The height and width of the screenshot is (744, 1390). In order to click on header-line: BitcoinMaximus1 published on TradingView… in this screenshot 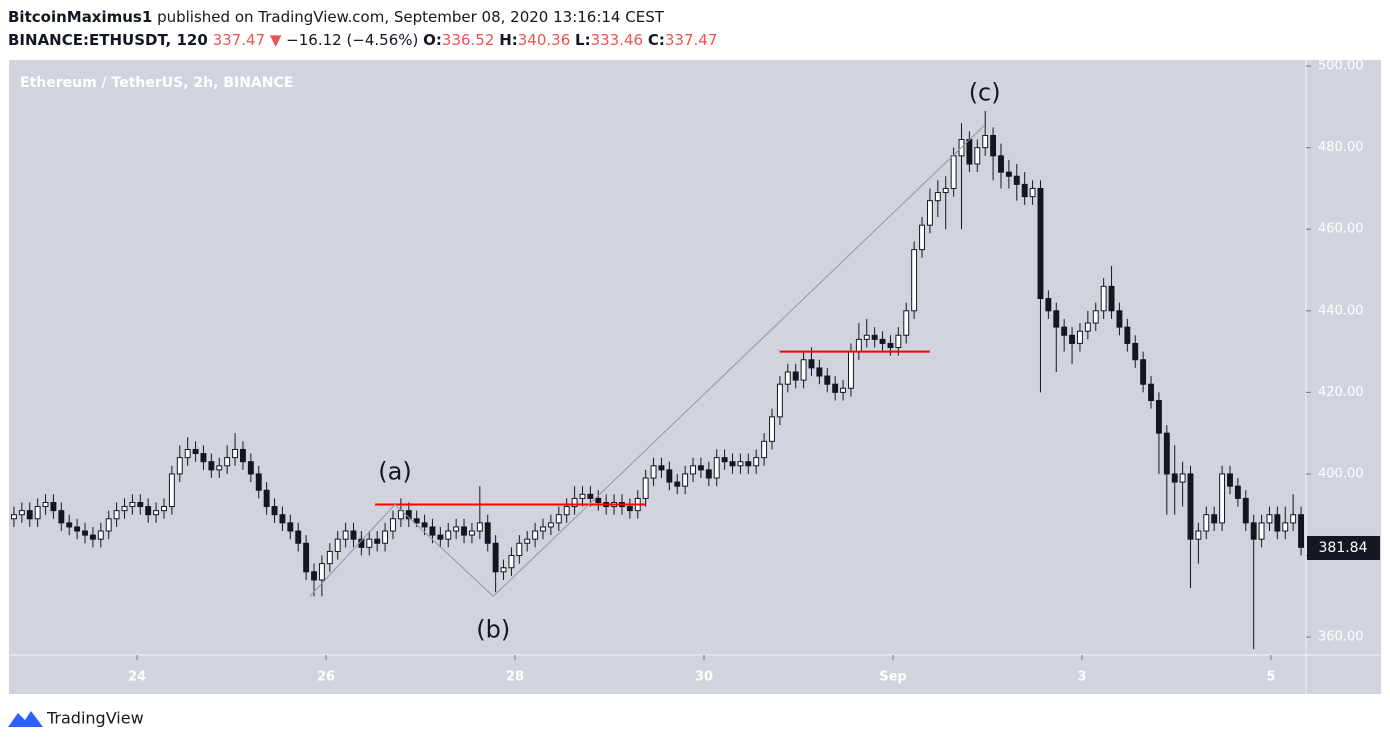, I will do `click(362, 17)`.